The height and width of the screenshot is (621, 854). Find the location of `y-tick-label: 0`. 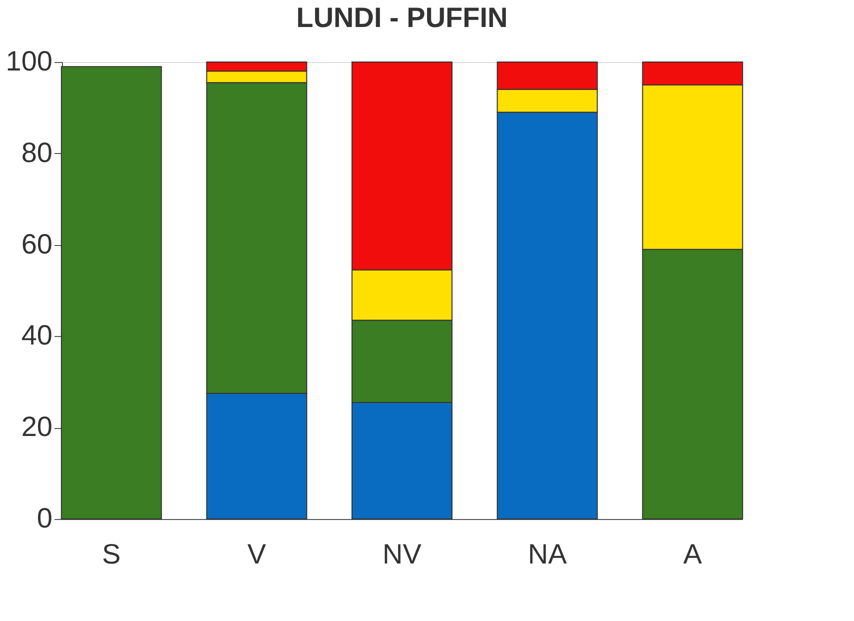

y-tick-label: 0 is located at coordinates (44, 518).